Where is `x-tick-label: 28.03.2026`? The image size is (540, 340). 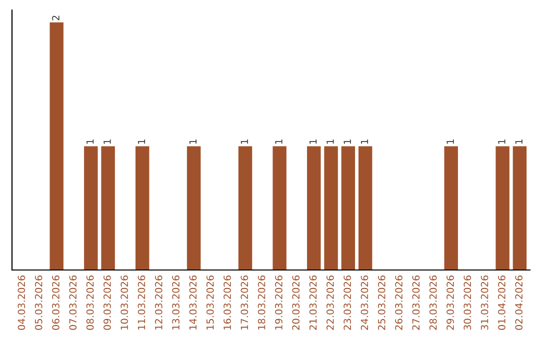
x-tick-label: 28.03.2026 is located at coordinates (433, 302).